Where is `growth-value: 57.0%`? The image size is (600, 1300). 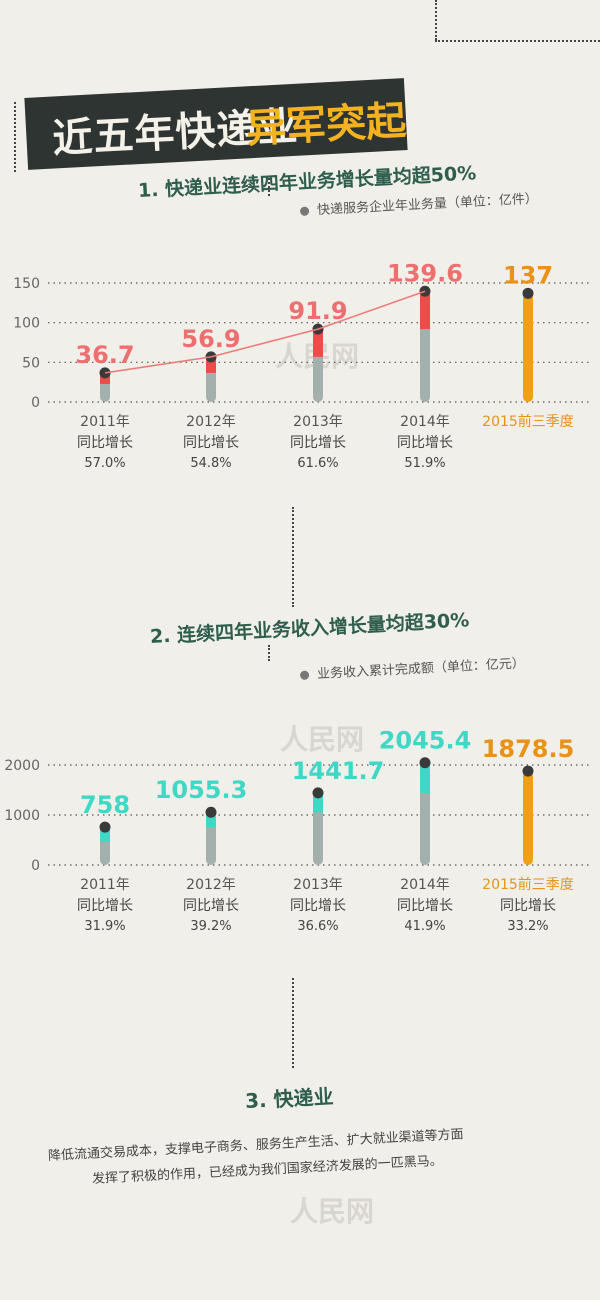 growth-value: 57.0% is located at coordinates (104, 463).